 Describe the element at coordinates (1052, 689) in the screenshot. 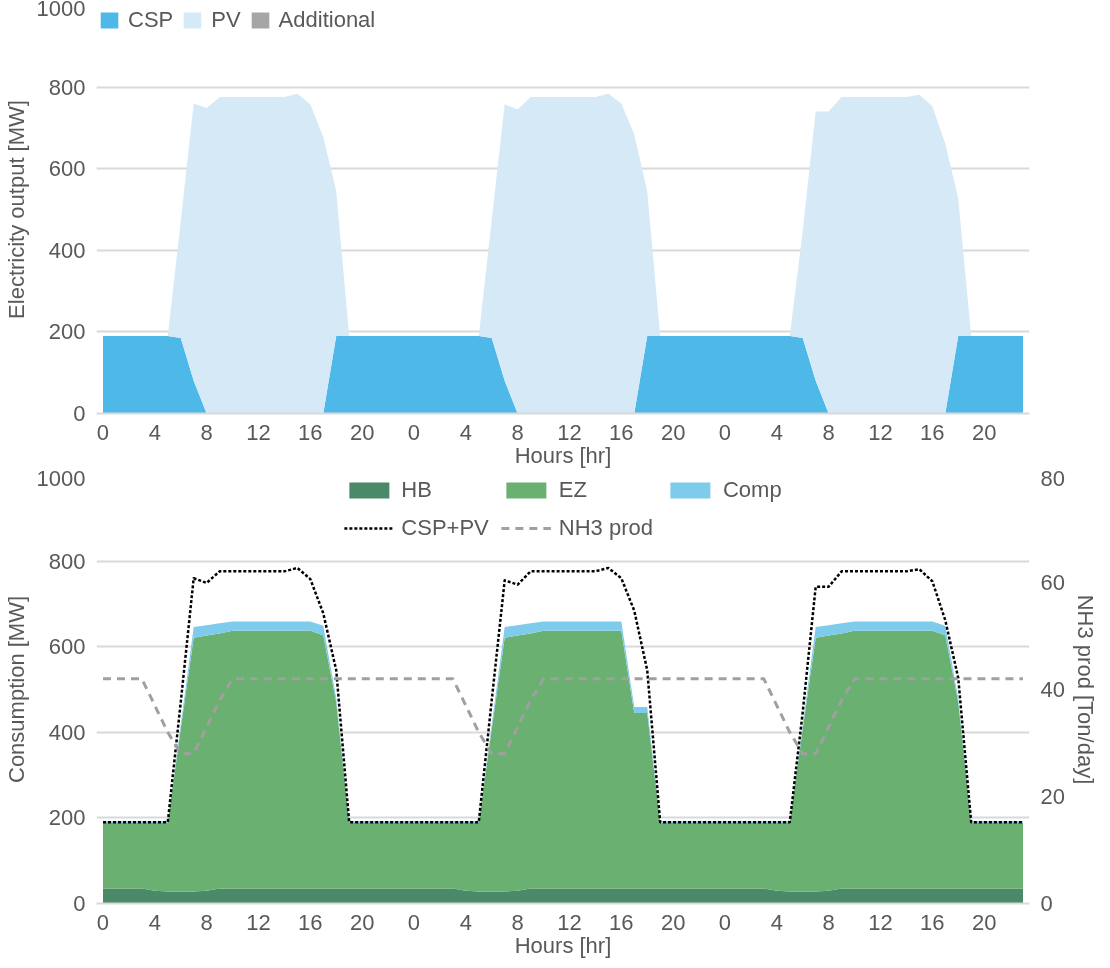

I see `y2-tick-label: 40` at that location.